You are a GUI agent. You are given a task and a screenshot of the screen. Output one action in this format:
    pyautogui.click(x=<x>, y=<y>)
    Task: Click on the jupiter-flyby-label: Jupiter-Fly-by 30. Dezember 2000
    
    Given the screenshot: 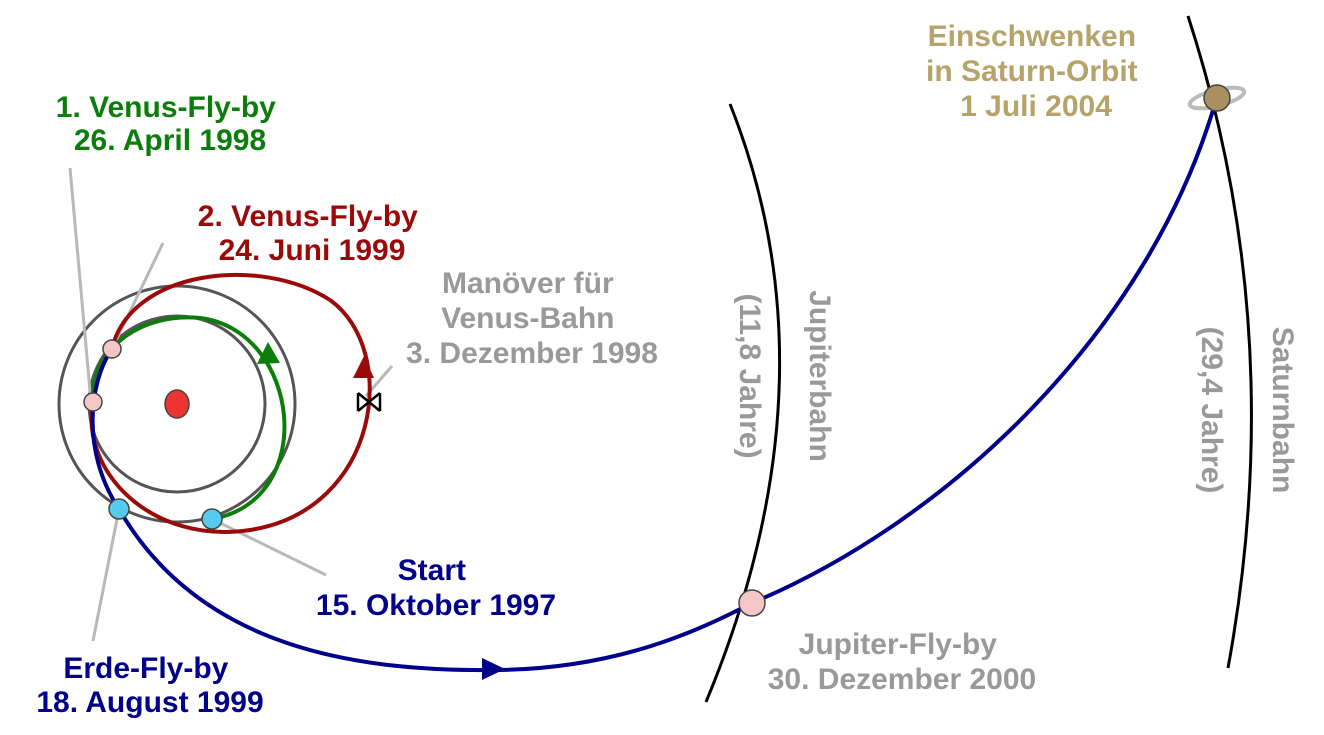 What is the action you would take?
    pyautogui.click(x=902, y=662)
    